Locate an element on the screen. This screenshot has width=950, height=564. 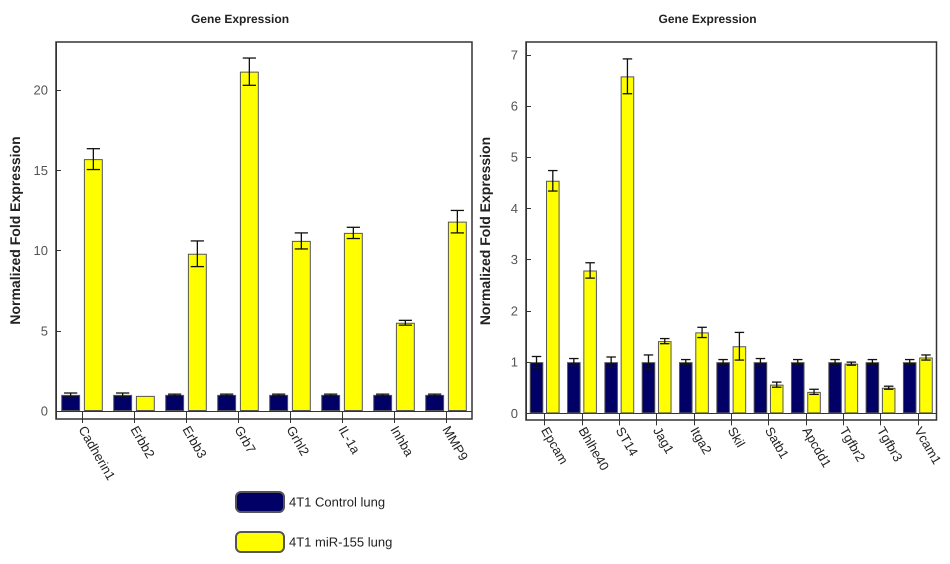
y-tick-label: 4 is located at coordinates (514, 208).